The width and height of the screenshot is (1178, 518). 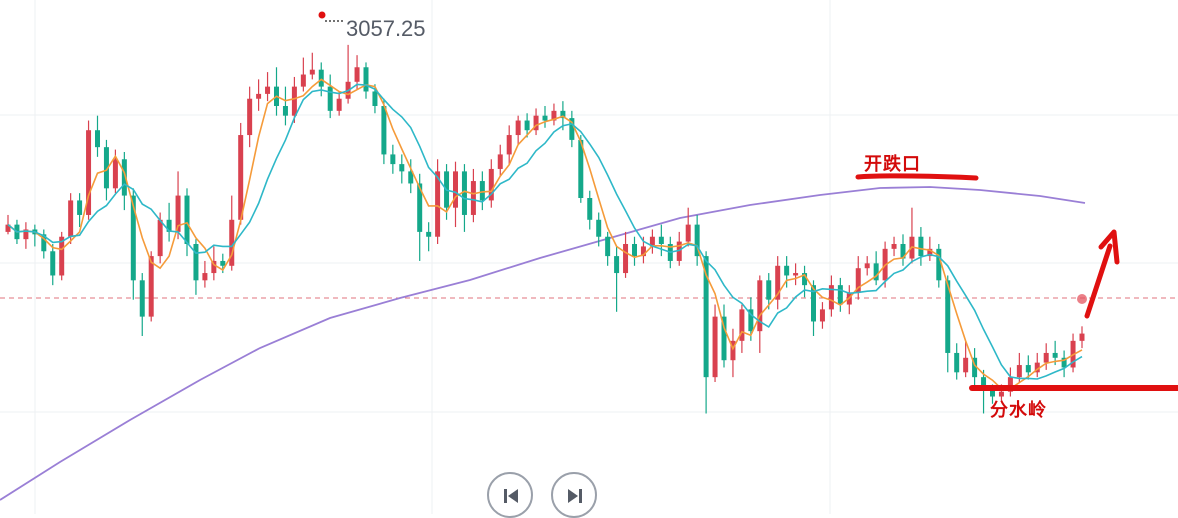 I want to click on next-button, so click(x=574, y=495).